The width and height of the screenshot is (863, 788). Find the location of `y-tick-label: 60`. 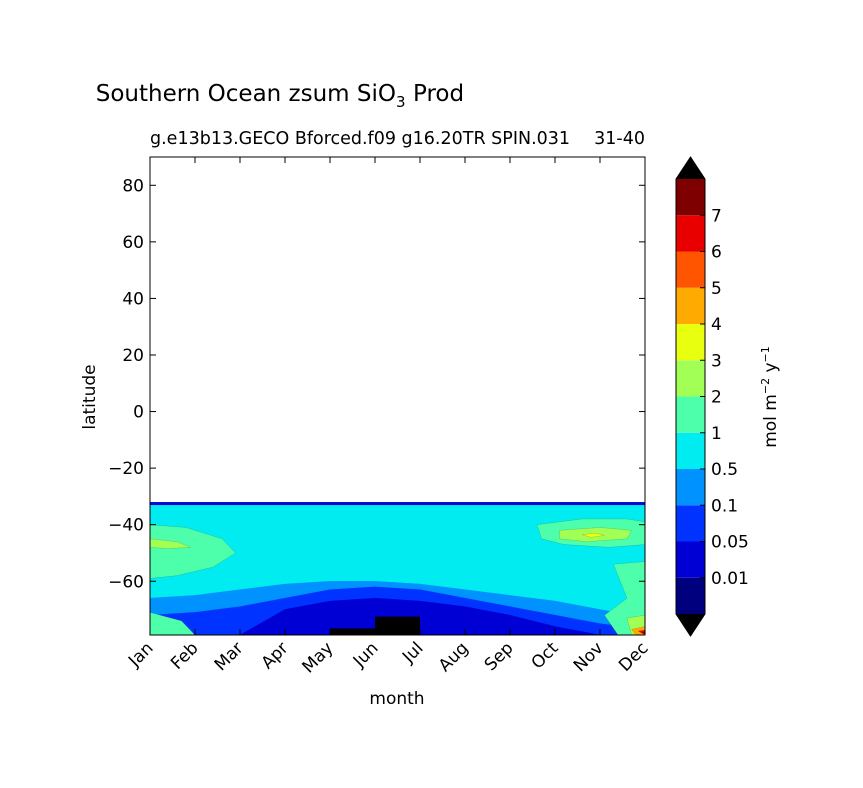

y-tick-label: 60 is located at coordinates (133, 243).